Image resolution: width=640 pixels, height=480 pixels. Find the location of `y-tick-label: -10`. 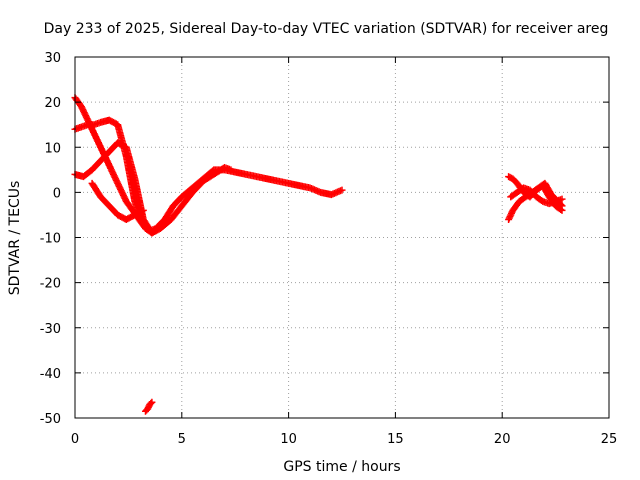

y-tick-label: -10 is located at coordinates (50, 239).